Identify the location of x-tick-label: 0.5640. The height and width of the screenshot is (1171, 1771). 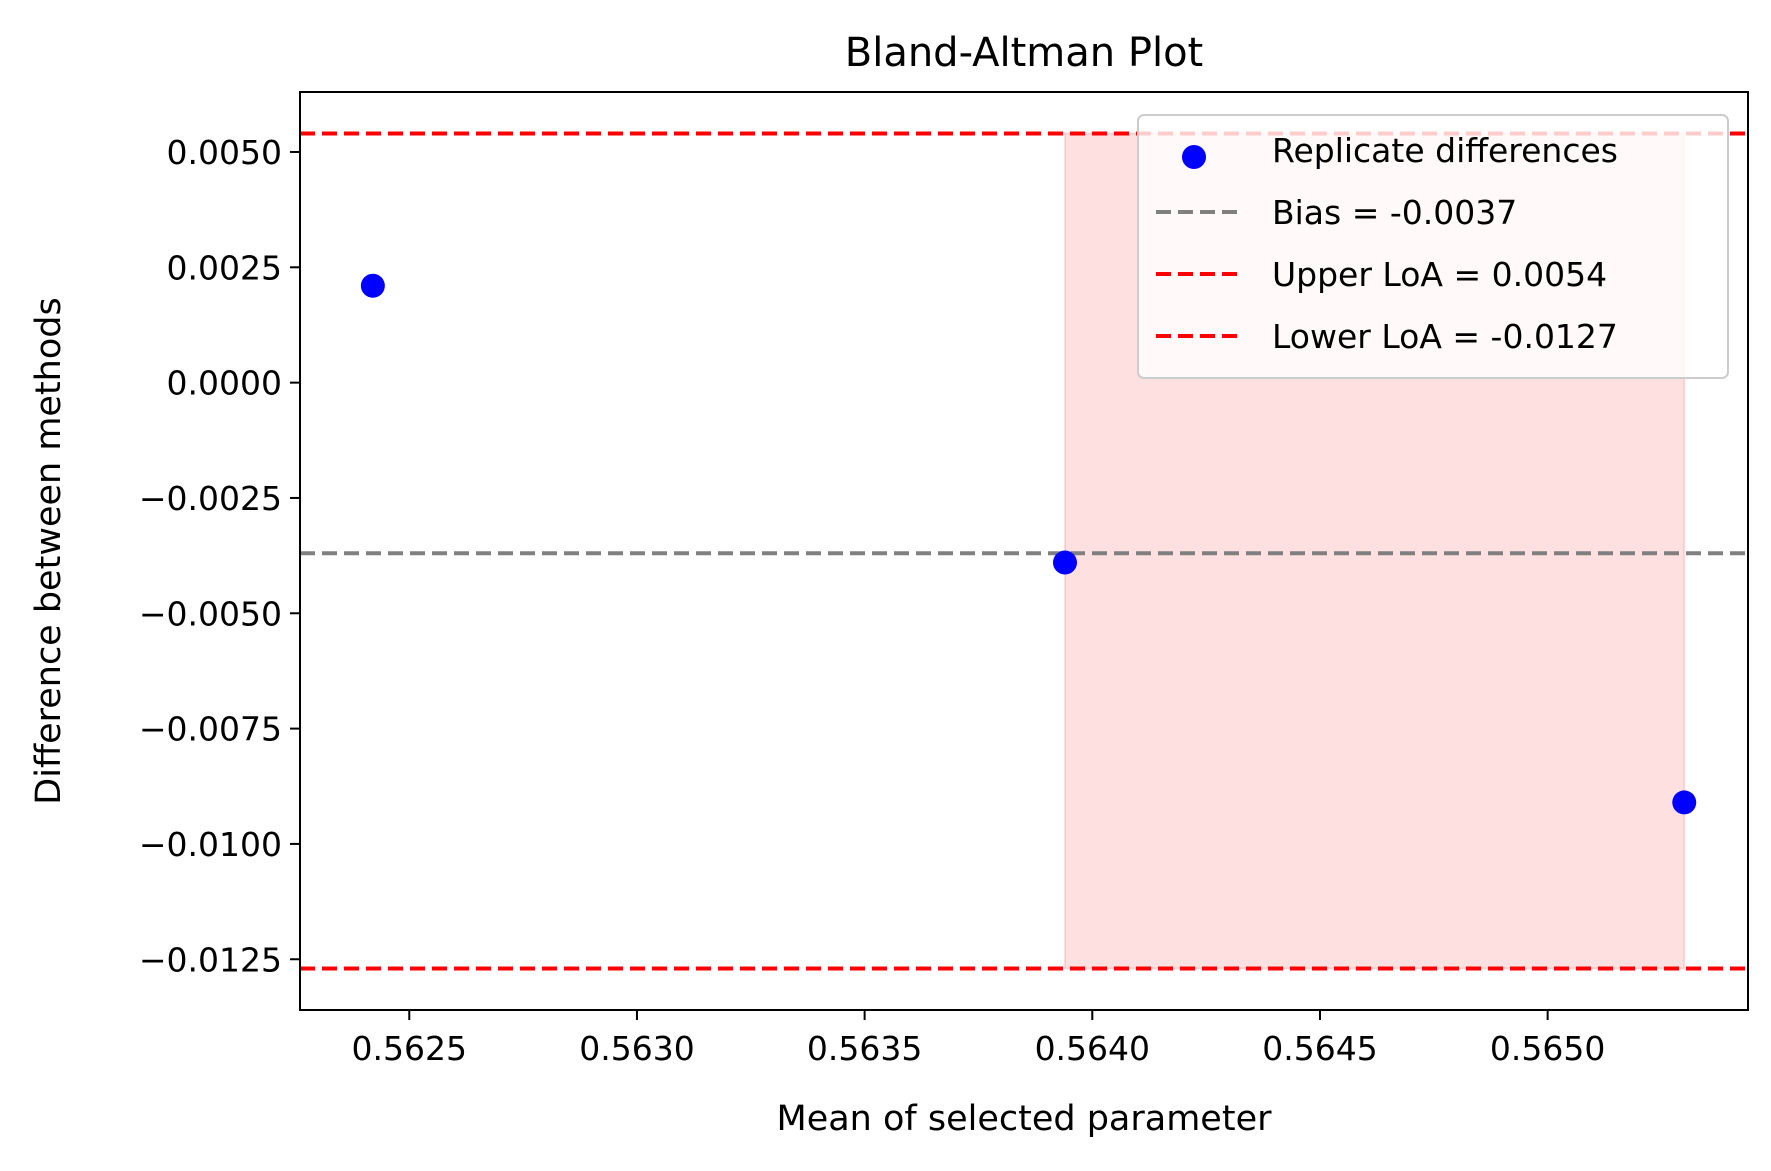
(1092, 1048).